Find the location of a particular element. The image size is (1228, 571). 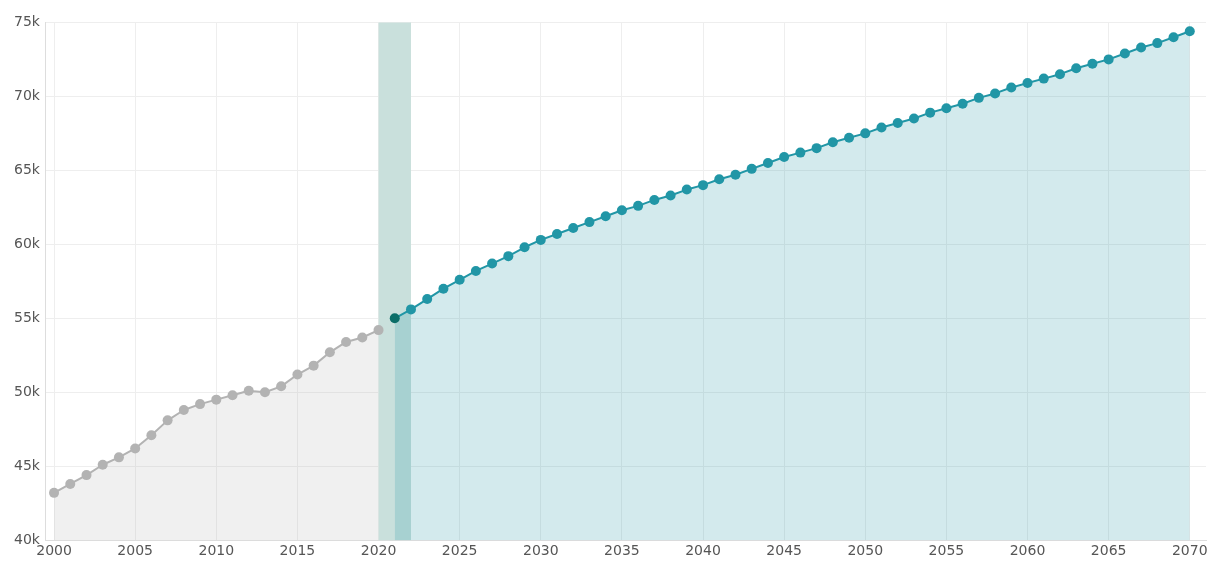

y-tick-label: 45k is located at coordinates (27, 464).